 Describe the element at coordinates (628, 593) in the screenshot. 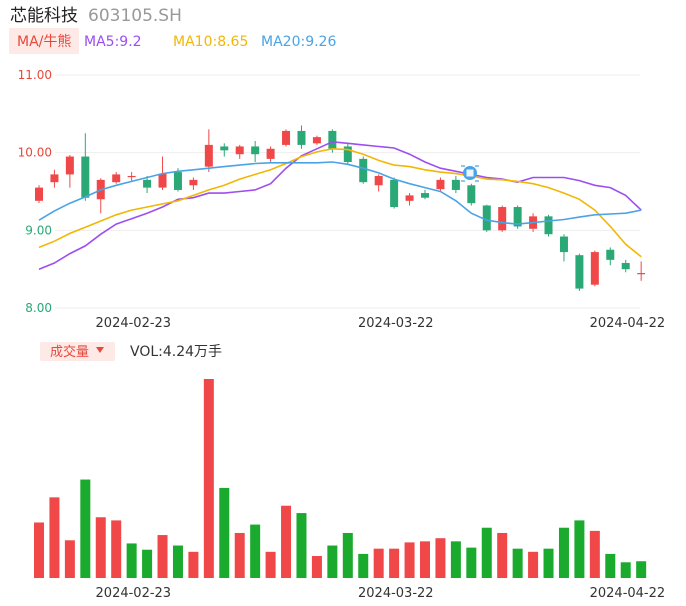

I see `volume-date-label: 2024-04-22` at that location.